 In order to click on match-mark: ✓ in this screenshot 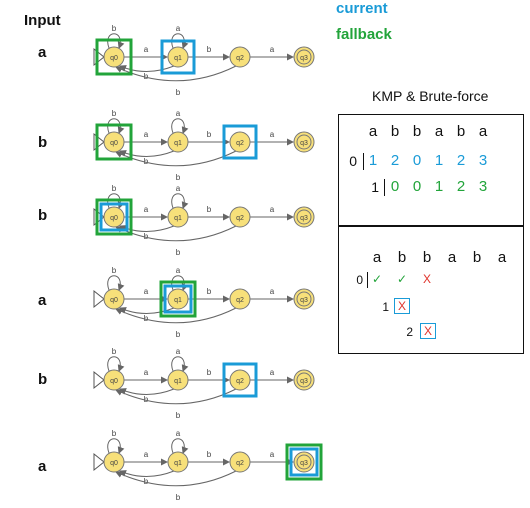, I will do `click(377, 279)`.